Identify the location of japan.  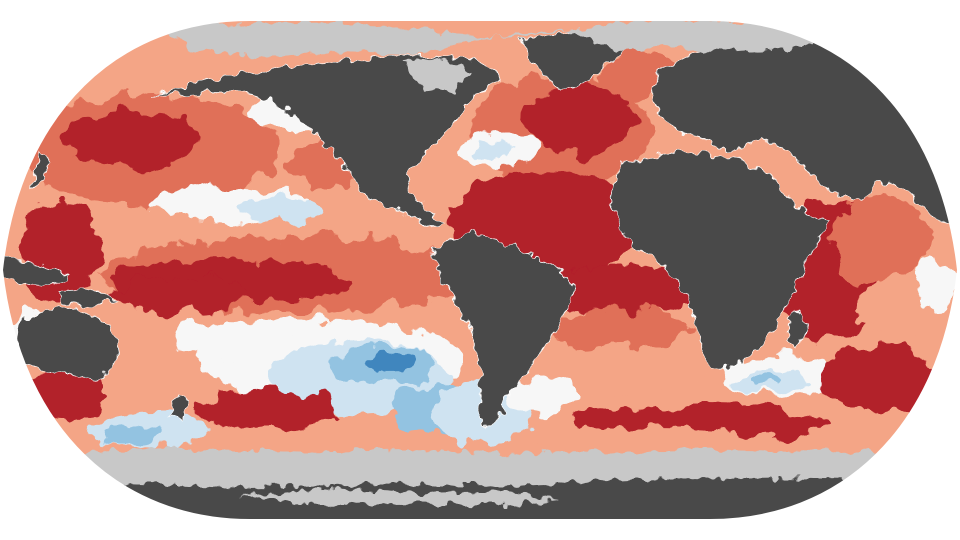
(40, 170).